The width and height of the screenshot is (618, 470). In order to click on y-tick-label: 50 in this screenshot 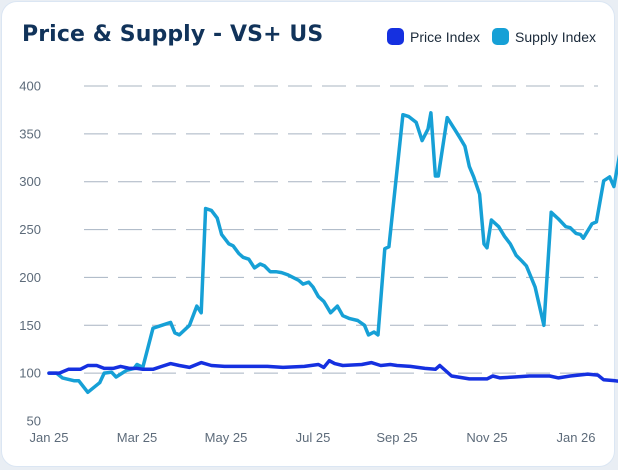, I will do `click(34, 421)`.